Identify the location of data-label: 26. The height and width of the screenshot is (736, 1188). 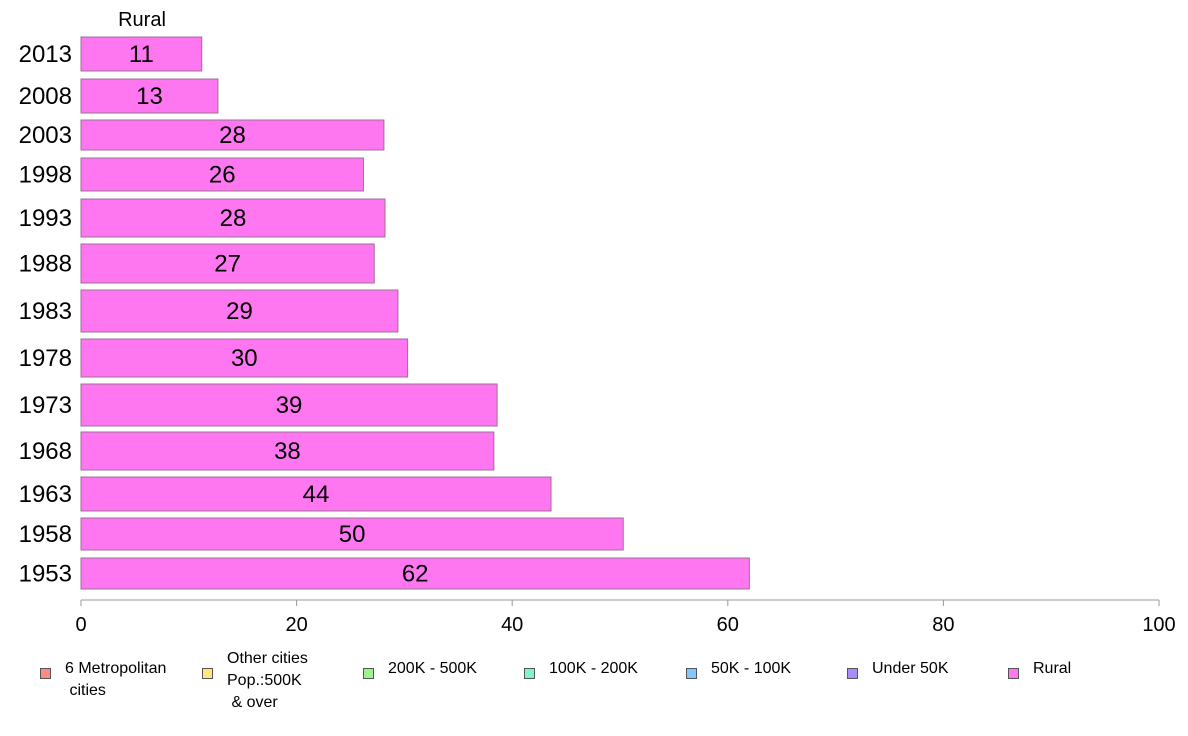
(222, 175).